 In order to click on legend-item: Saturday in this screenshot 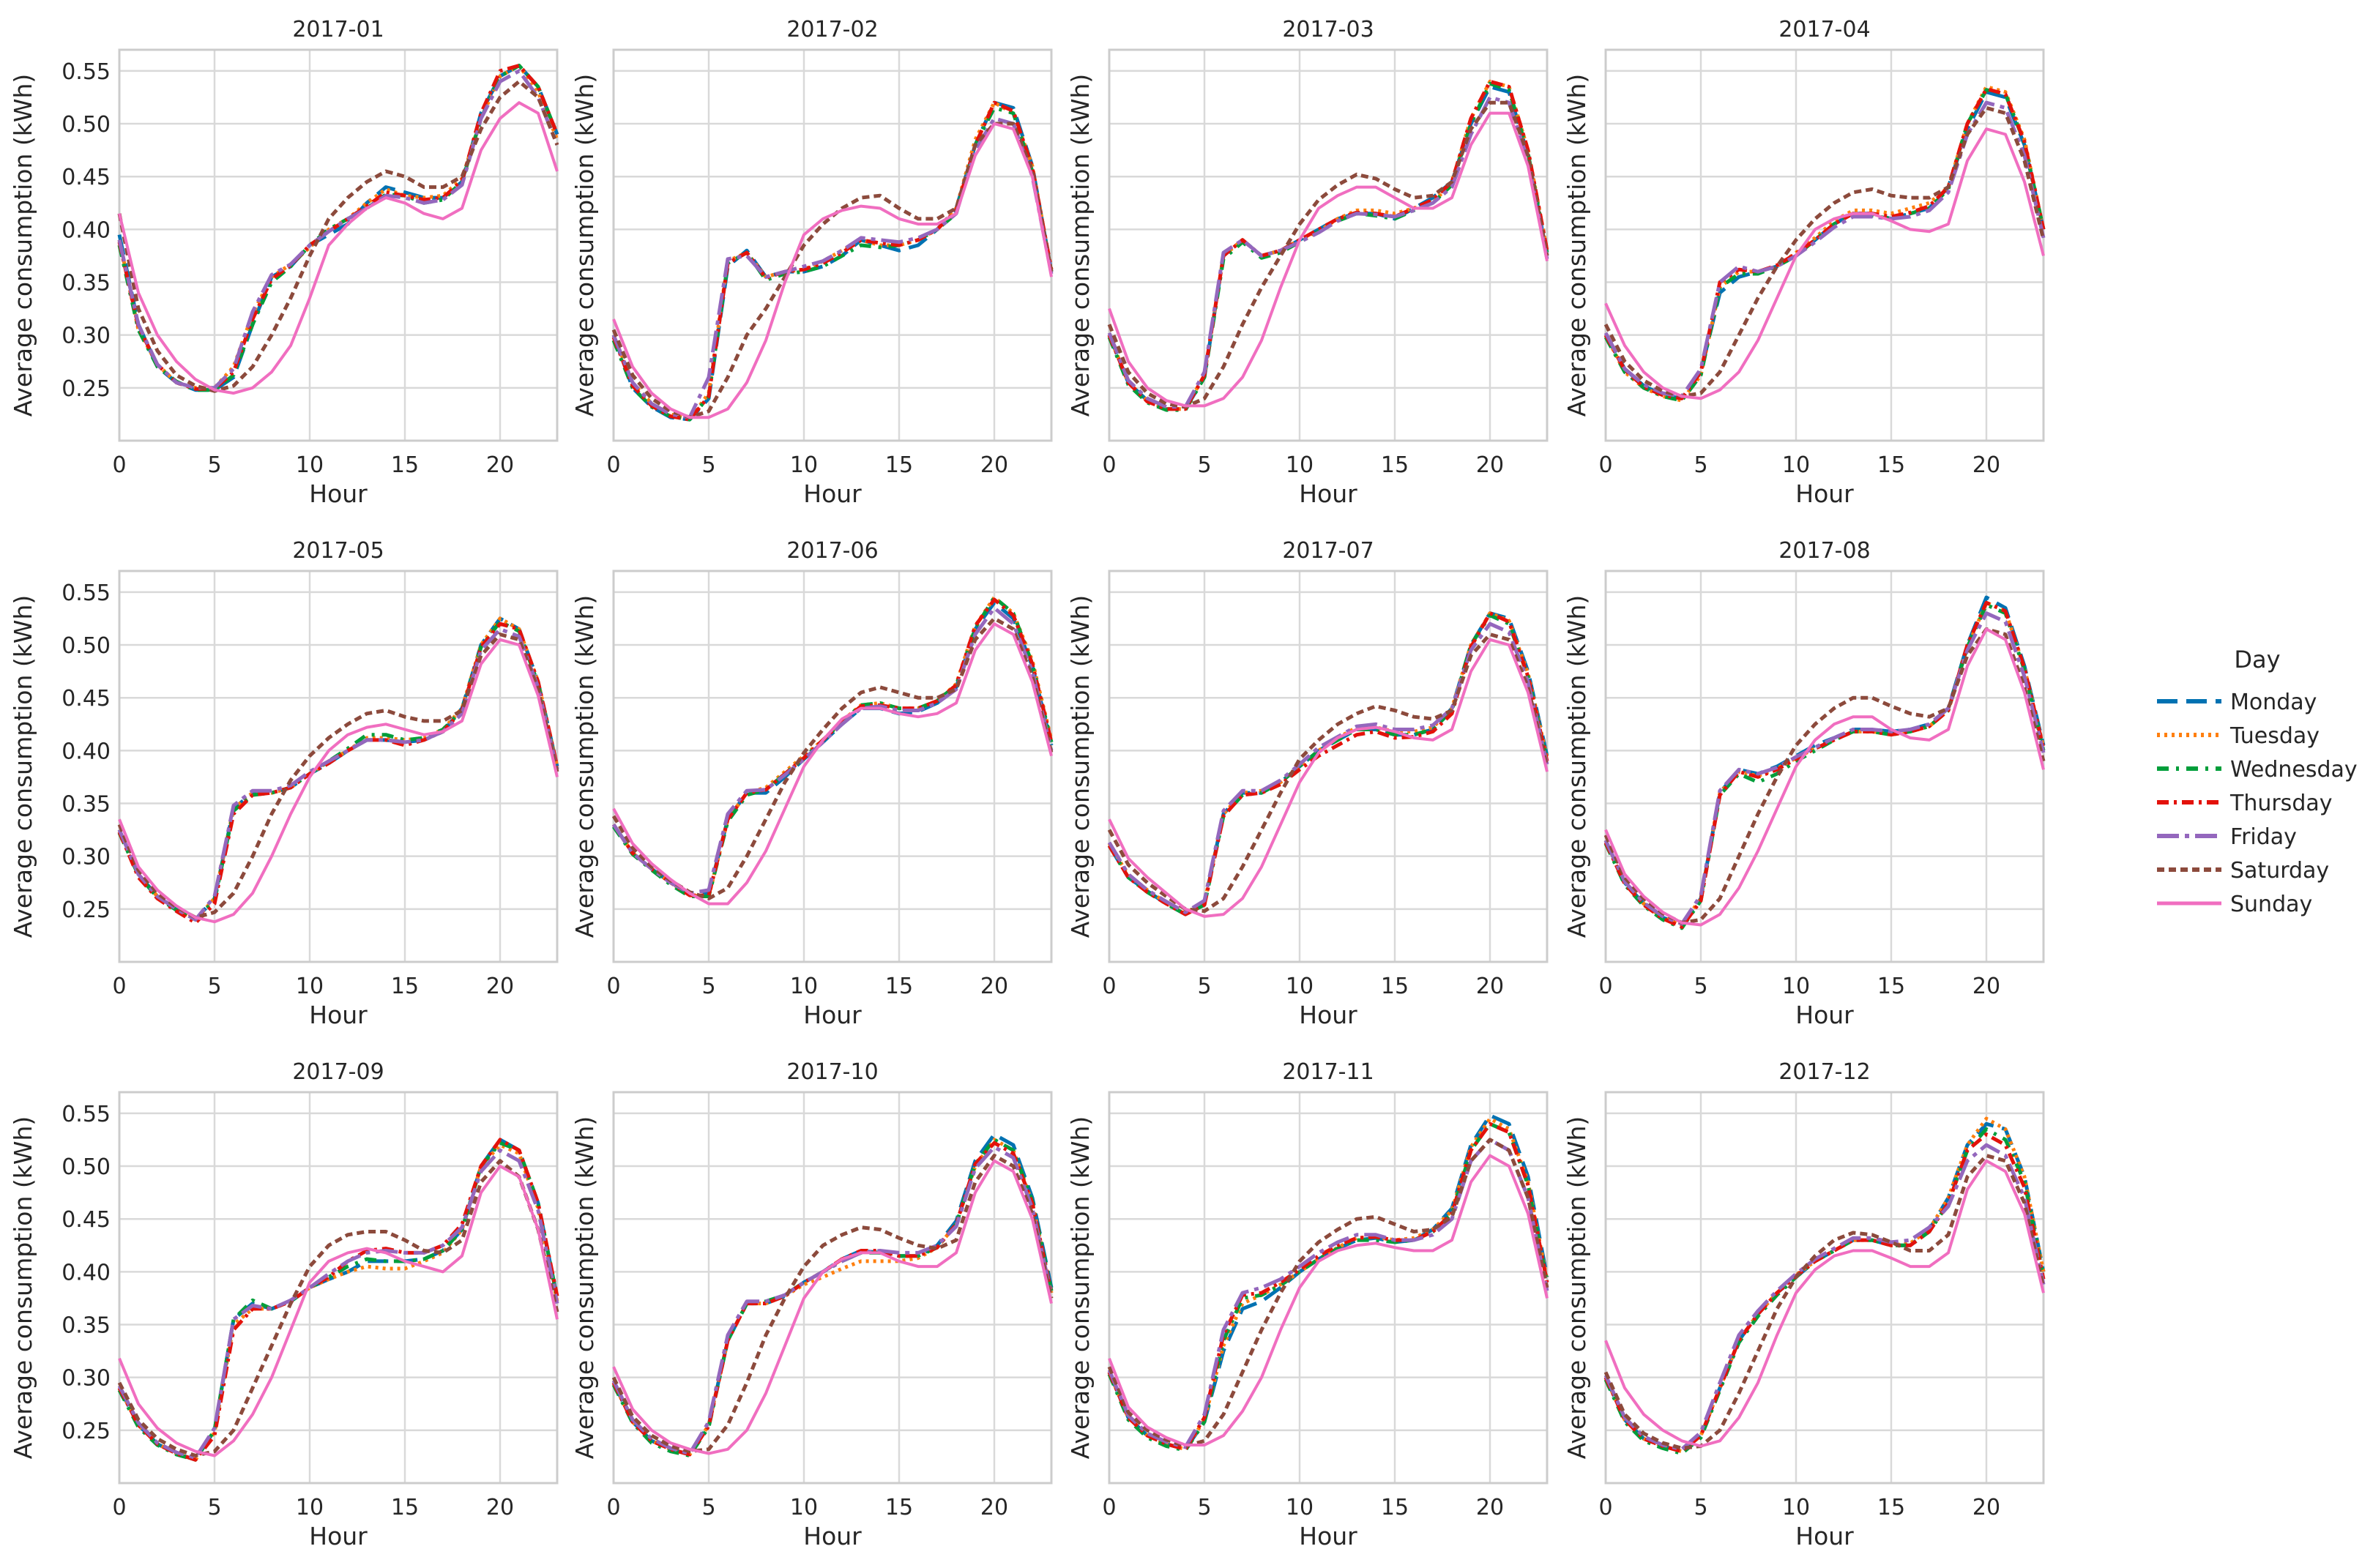, I will do `click(2243, 871)`.